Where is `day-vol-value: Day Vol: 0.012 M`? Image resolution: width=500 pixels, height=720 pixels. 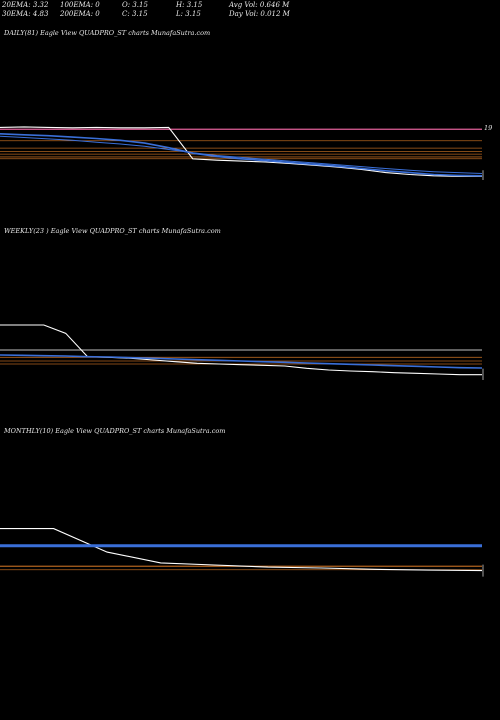
day-vol-value: Day Vol: 0.012 M is located at coordinates (259, 14).